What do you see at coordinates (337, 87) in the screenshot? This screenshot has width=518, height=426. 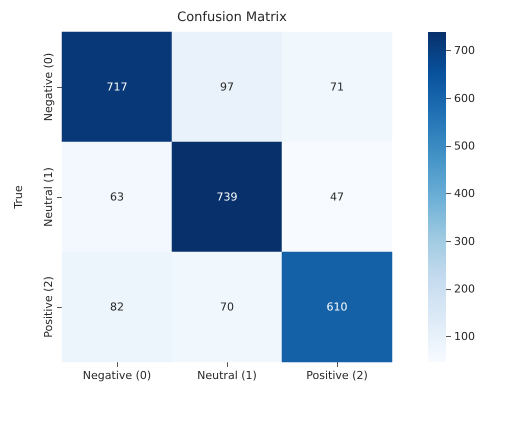 I see `data-label: 71` at bounding box center [337, 87].